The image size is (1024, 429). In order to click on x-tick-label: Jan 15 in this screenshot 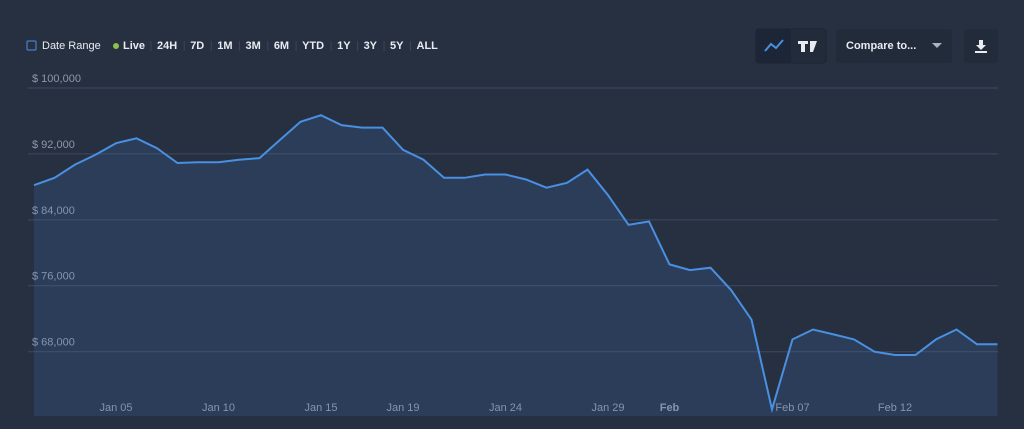, I will do `click(320, 408)`.